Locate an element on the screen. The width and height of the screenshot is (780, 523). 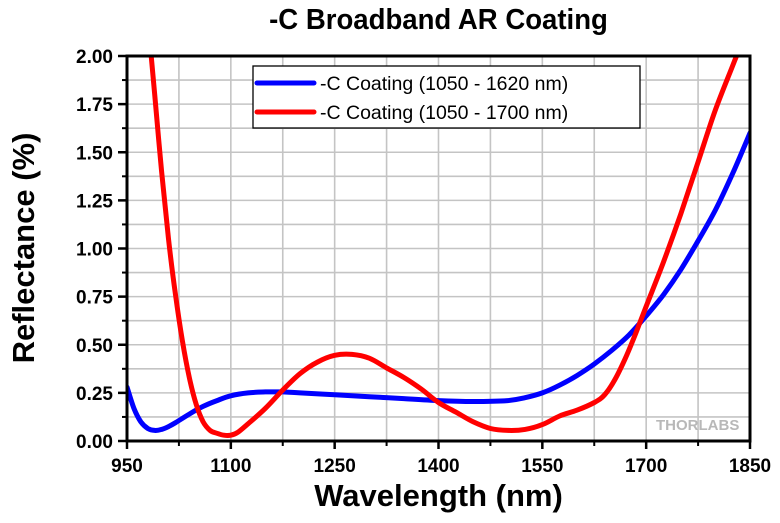
y-tick-label: 0.75 is located at coordinates (94, 298).